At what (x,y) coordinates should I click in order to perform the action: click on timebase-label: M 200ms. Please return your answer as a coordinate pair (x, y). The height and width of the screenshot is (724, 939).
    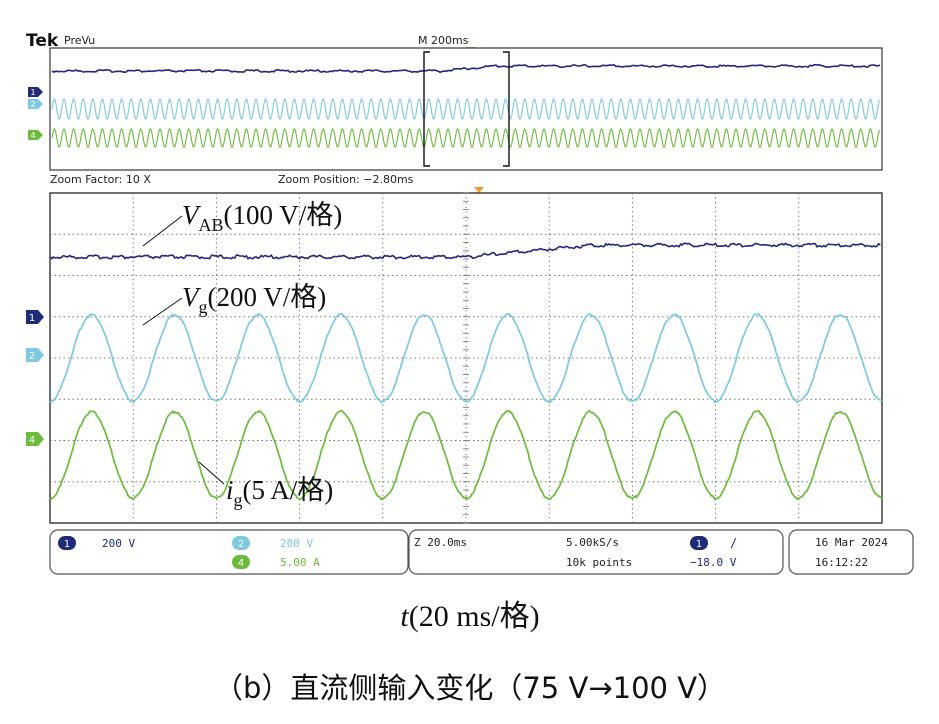
    Looking at the image, I should click on (443, 40).